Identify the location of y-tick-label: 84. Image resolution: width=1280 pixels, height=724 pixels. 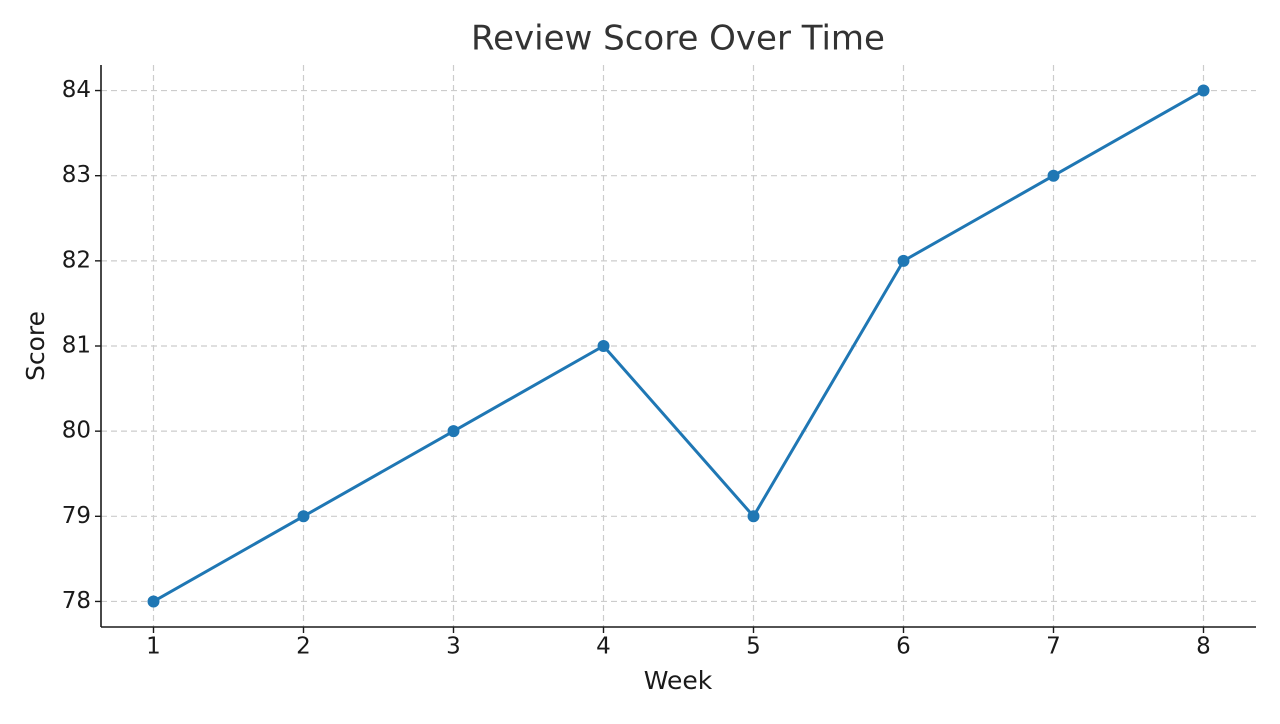
(76, 90).